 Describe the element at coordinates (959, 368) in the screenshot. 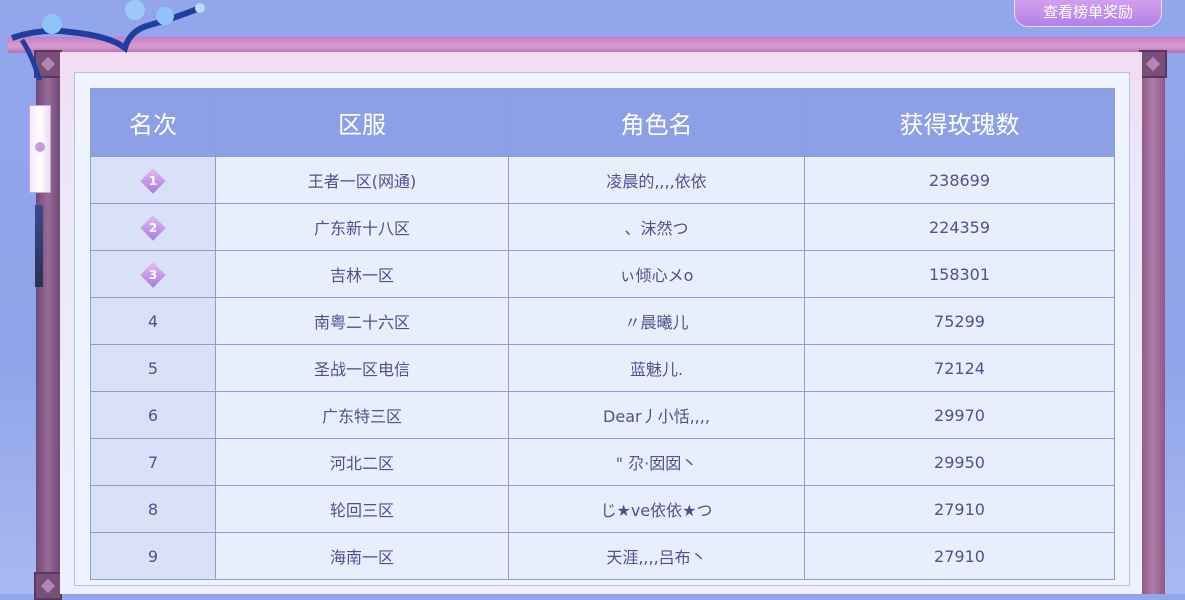

I see `roses-cell: 72124` at that location.